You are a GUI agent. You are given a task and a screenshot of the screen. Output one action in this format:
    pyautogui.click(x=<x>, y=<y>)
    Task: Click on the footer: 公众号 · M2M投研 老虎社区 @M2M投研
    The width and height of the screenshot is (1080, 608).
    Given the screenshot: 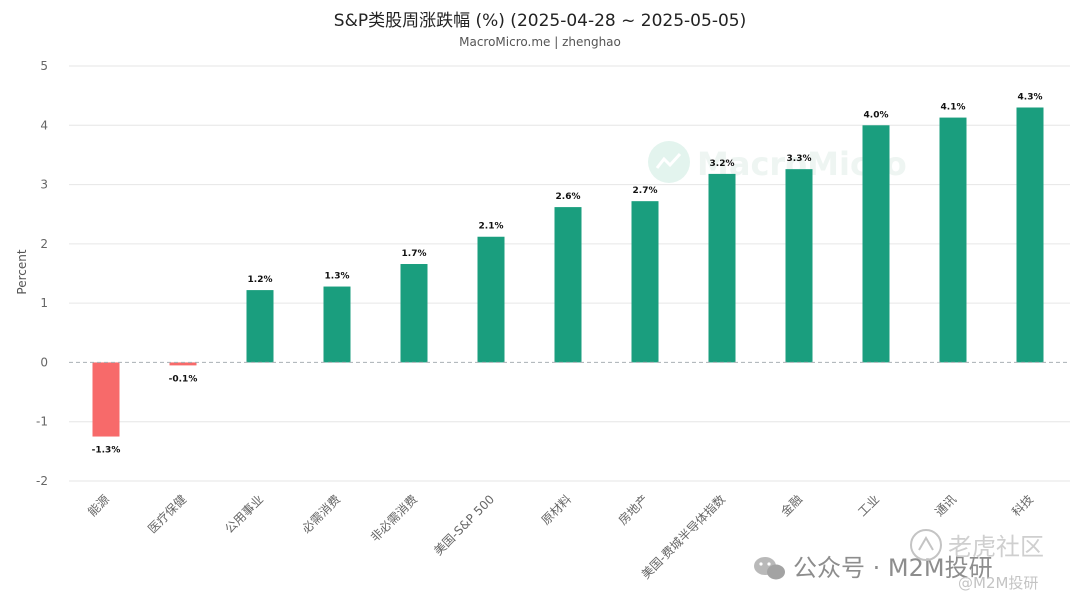 What is the action you would take?
    pyautogui.click(x=899, y=560)
    